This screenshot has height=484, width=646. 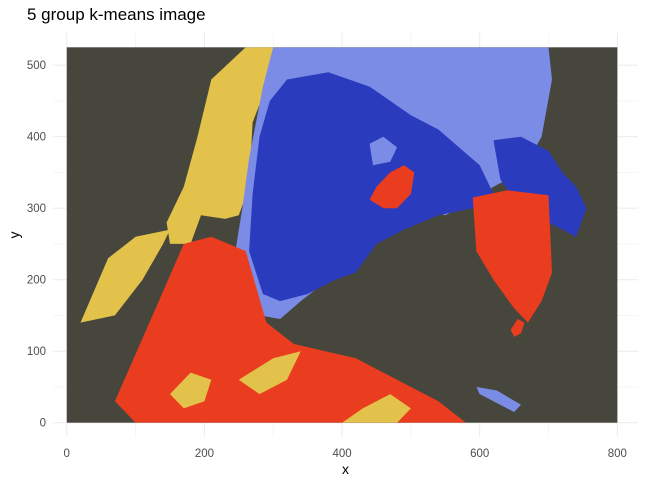 I want to click on y-axis-label: y, so click(x=14, y=235).